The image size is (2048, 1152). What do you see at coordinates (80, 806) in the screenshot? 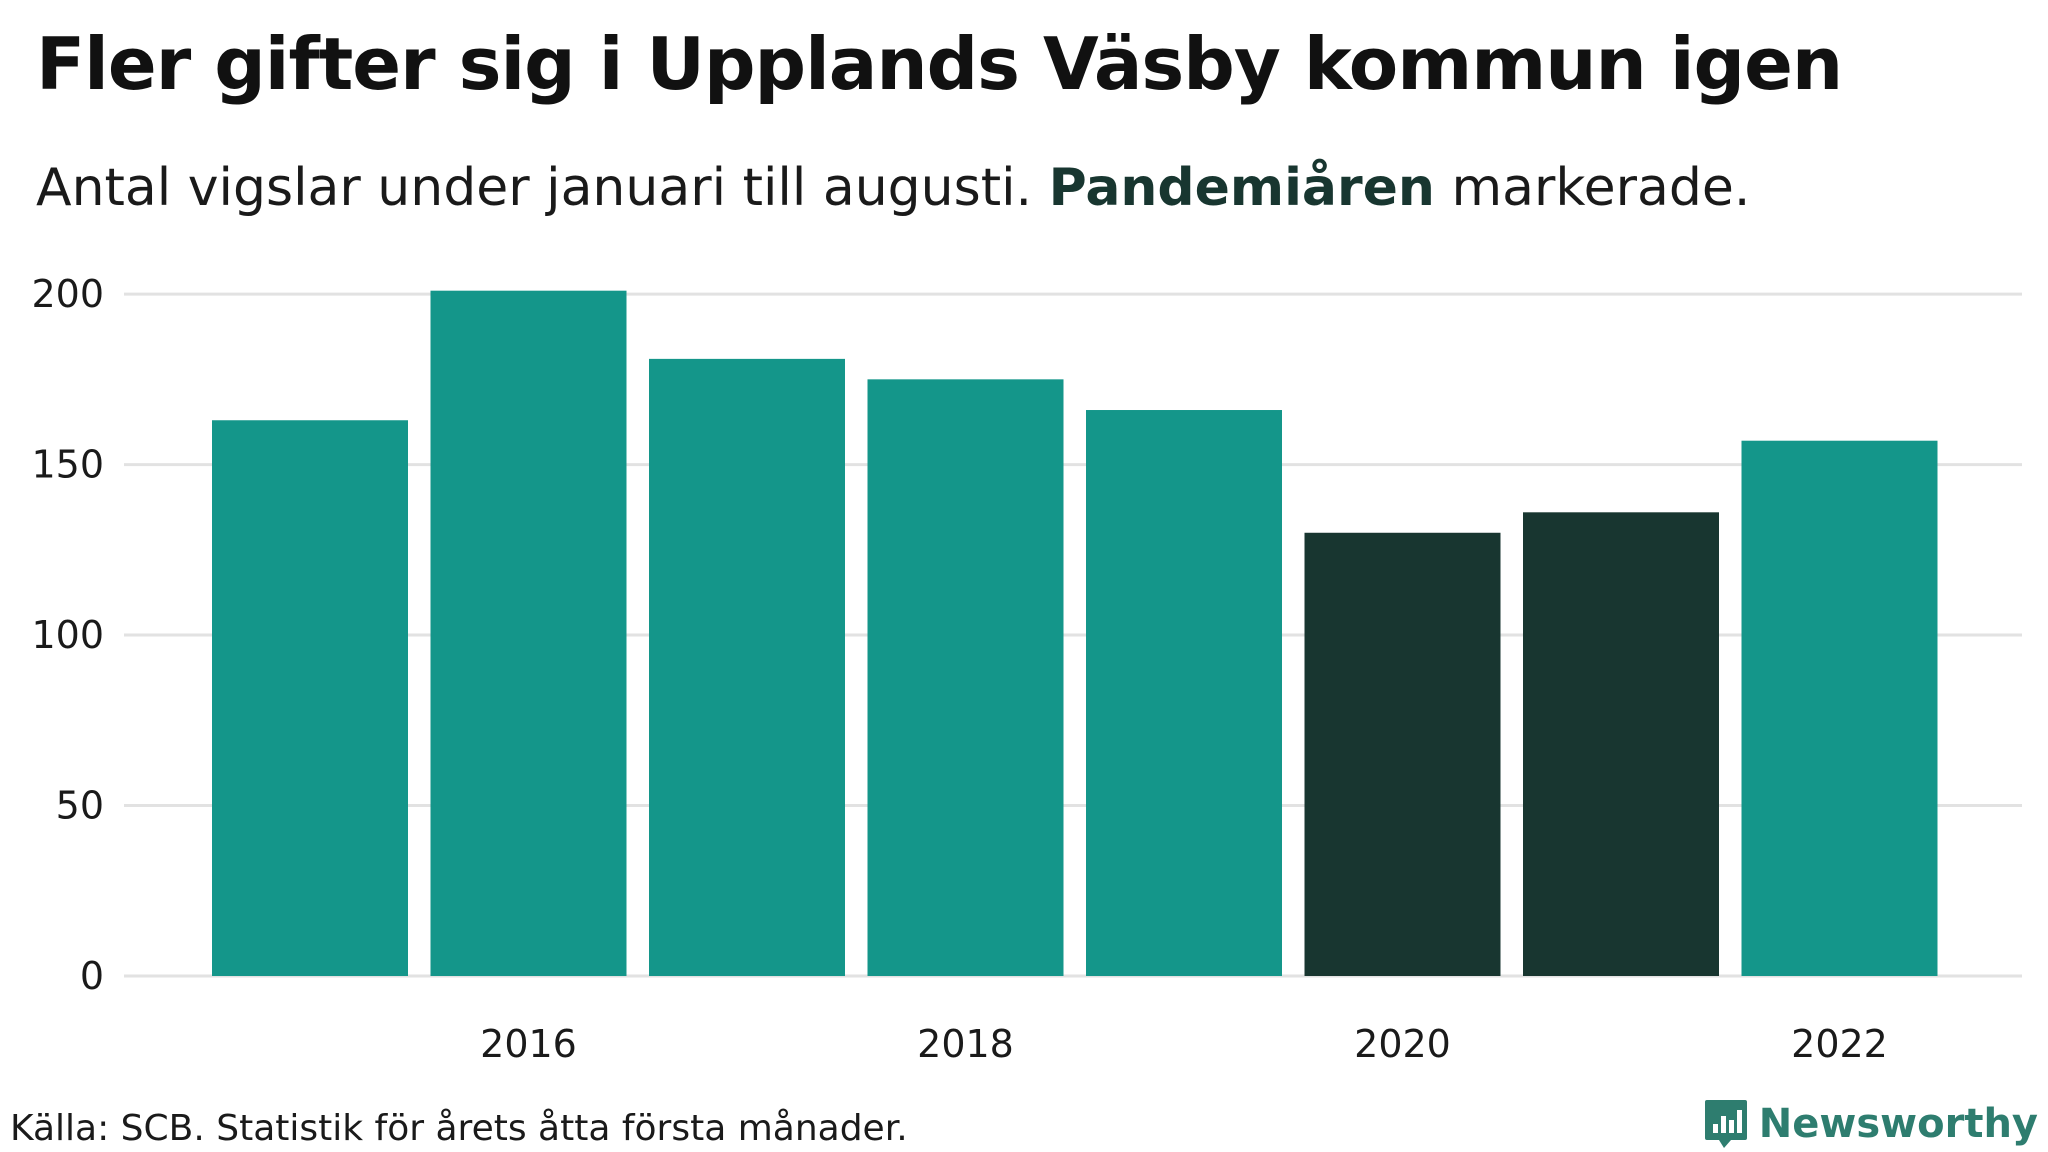
I see `y-tick-label: 50` at bounding box center [80, 806].